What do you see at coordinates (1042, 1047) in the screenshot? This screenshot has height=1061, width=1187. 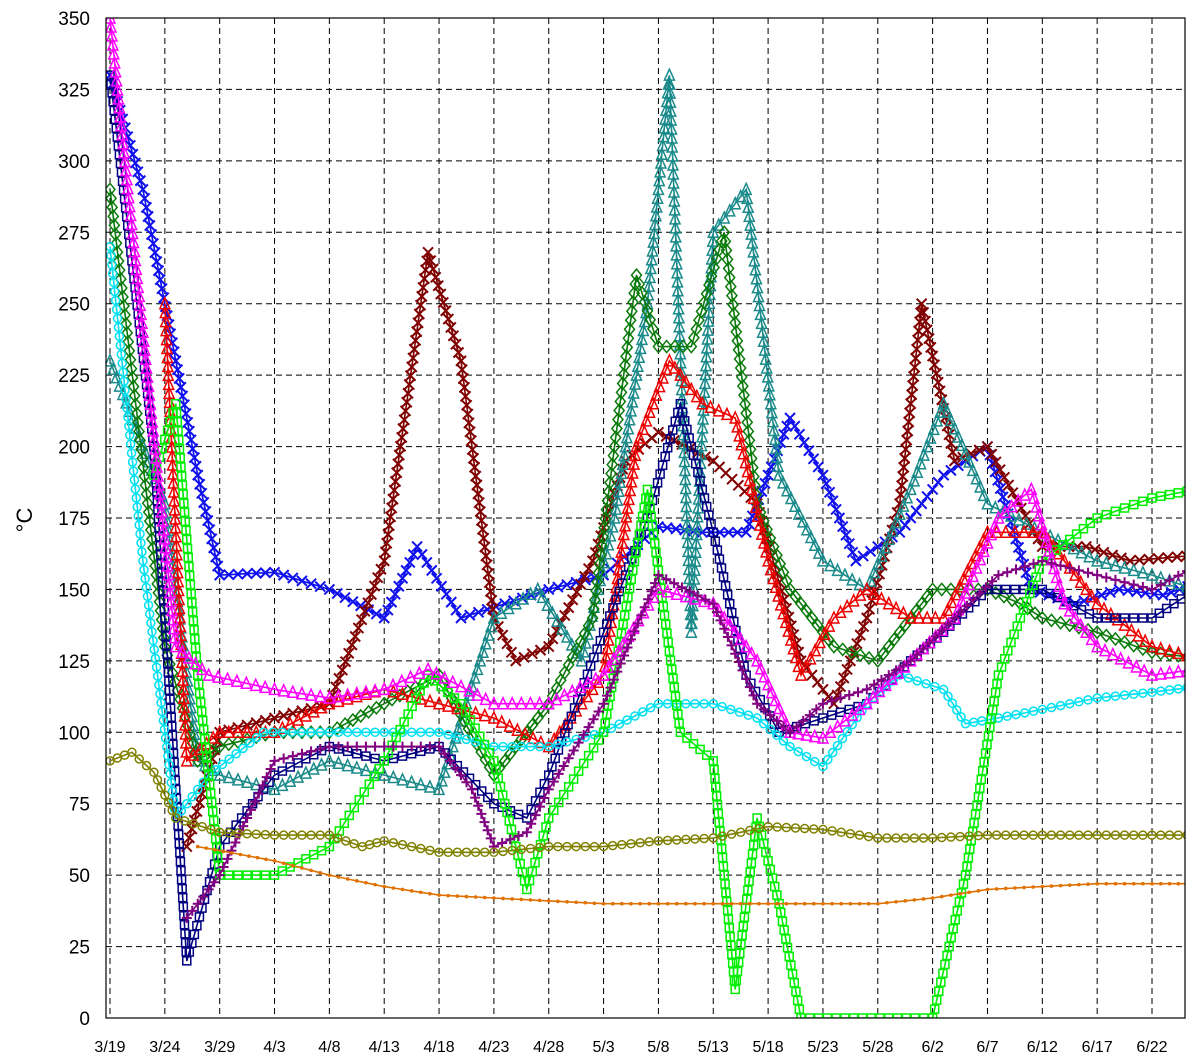 I see `x-tick-label: 6/12` at bounding box center [1042, 1047].